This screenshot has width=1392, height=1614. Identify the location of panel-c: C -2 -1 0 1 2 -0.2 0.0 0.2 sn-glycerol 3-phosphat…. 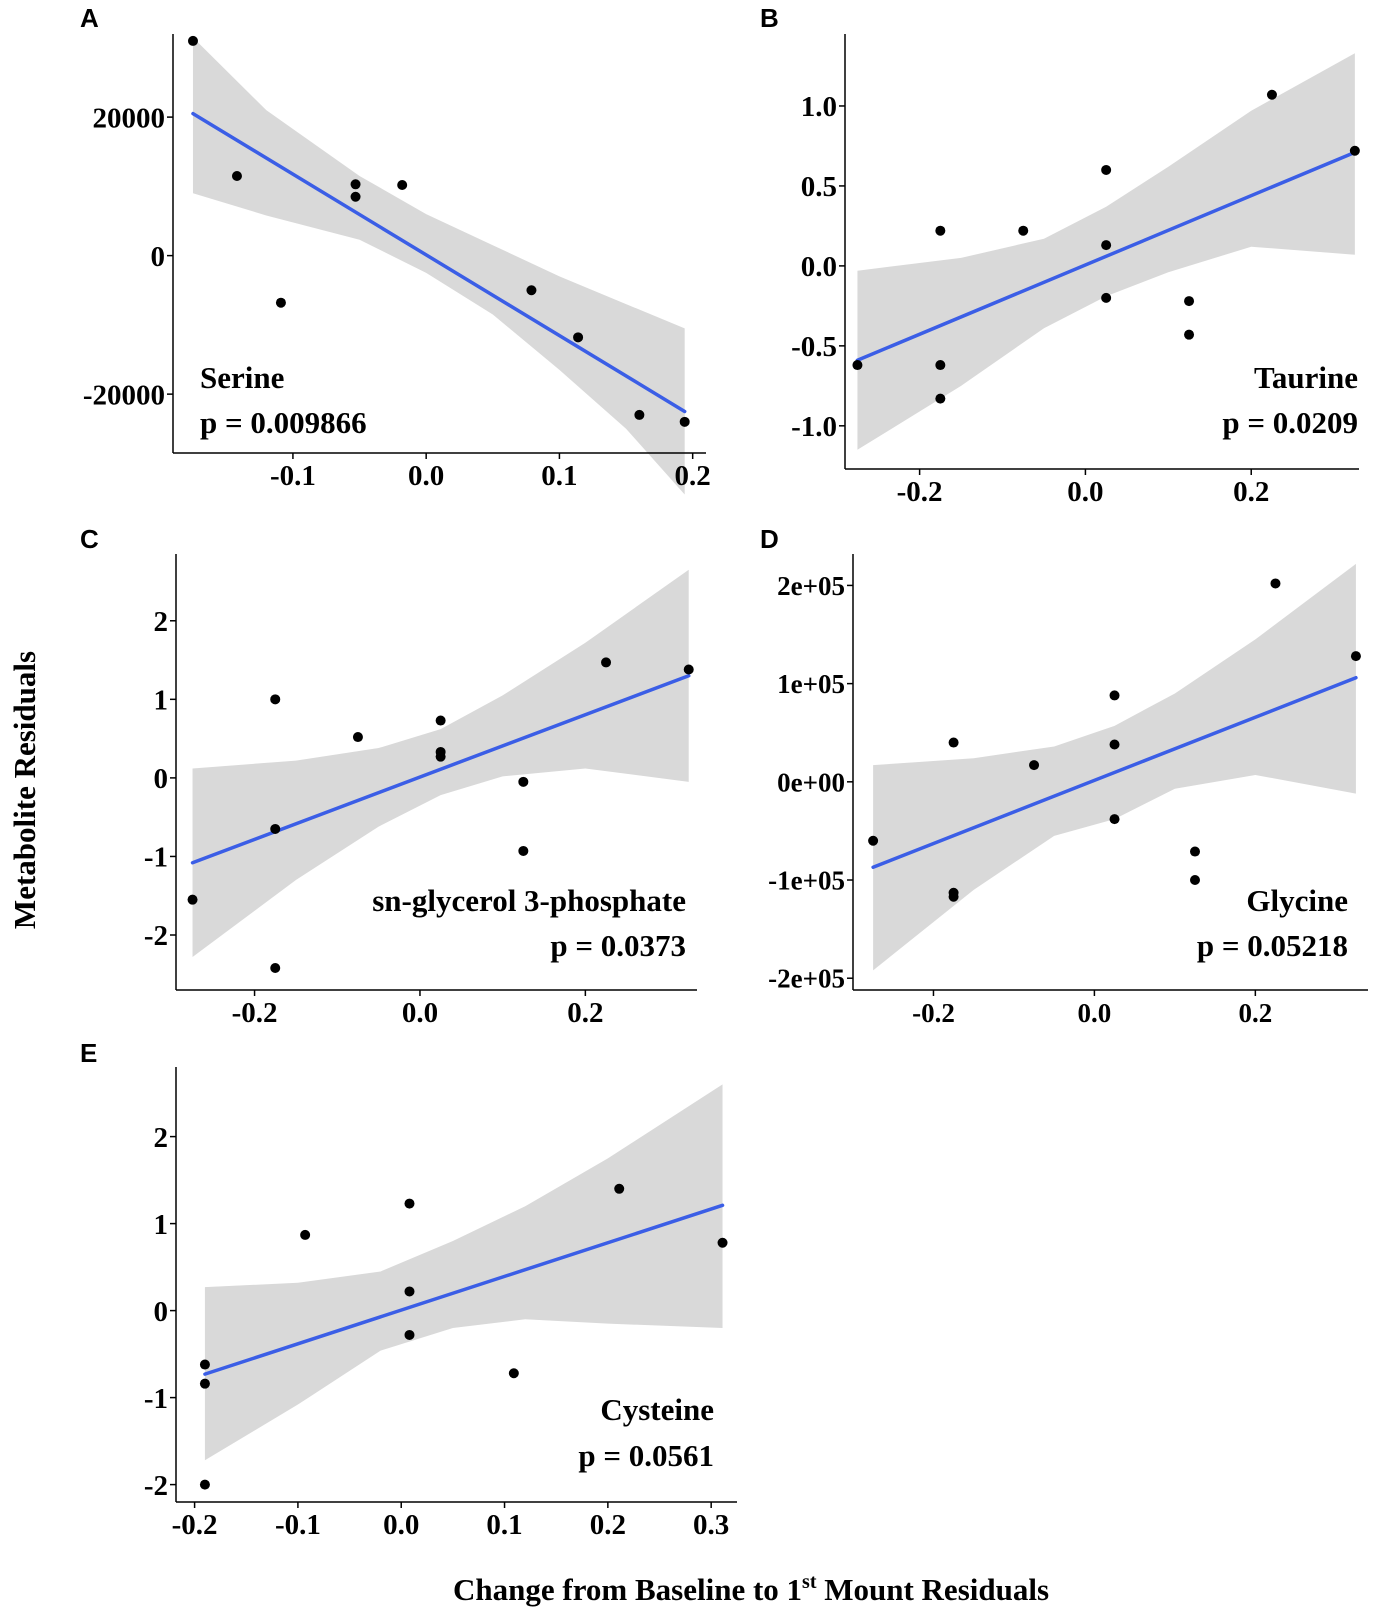
(388, 776).